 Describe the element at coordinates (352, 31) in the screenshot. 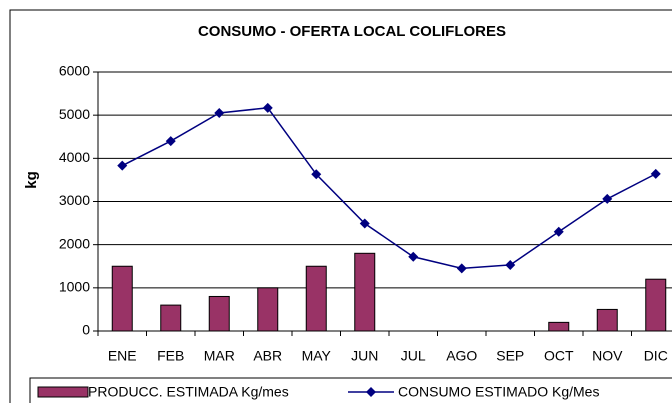

I see `chart-title: CONSUMO - OFERTA LOCAL COLIFLORES` at that location.